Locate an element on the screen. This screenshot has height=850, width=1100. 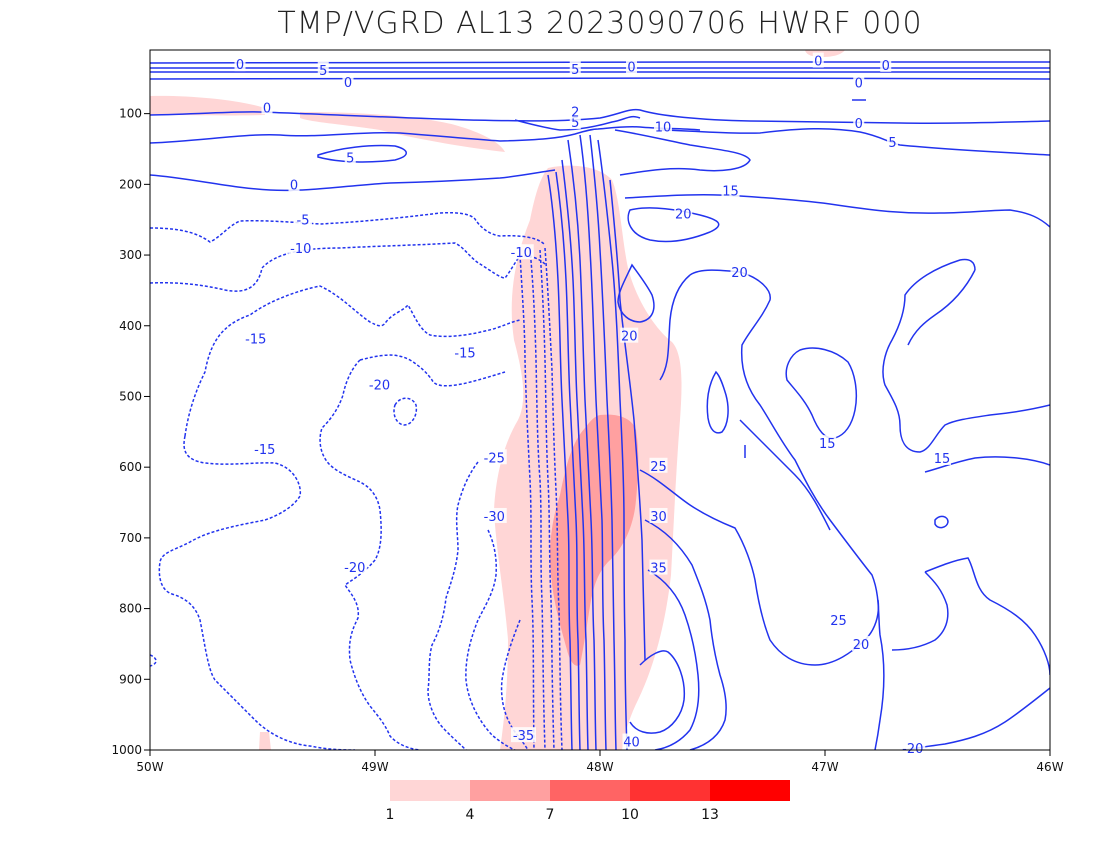
contour-label: -25 is located at coordinates (494, 458).